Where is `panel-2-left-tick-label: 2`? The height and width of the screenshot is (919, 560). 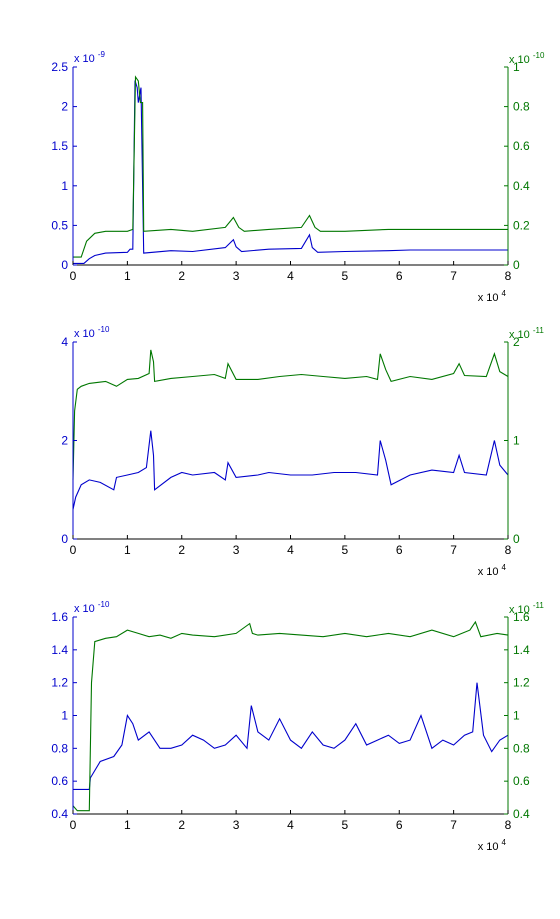 panel-2-left-tick-label: 2 is located at coordinates (64, 441).